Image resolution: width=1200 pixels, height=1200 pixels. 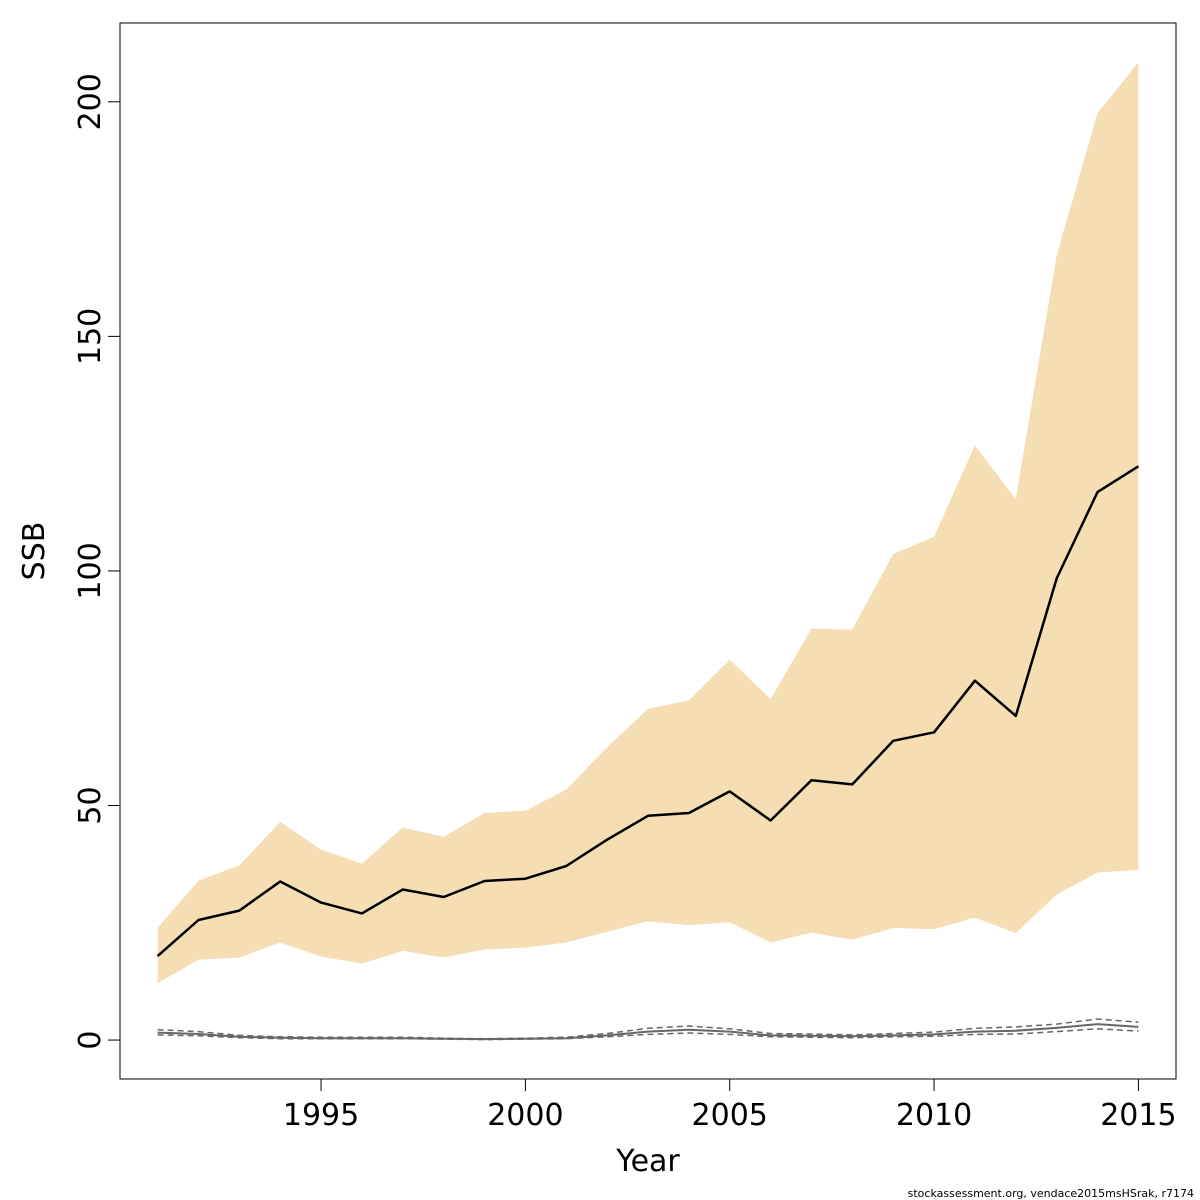 What do you see at coordinates (730, 1115) in the screenshot?
I see `x-tick-label: 2005` at bounding box center [730, 1115].